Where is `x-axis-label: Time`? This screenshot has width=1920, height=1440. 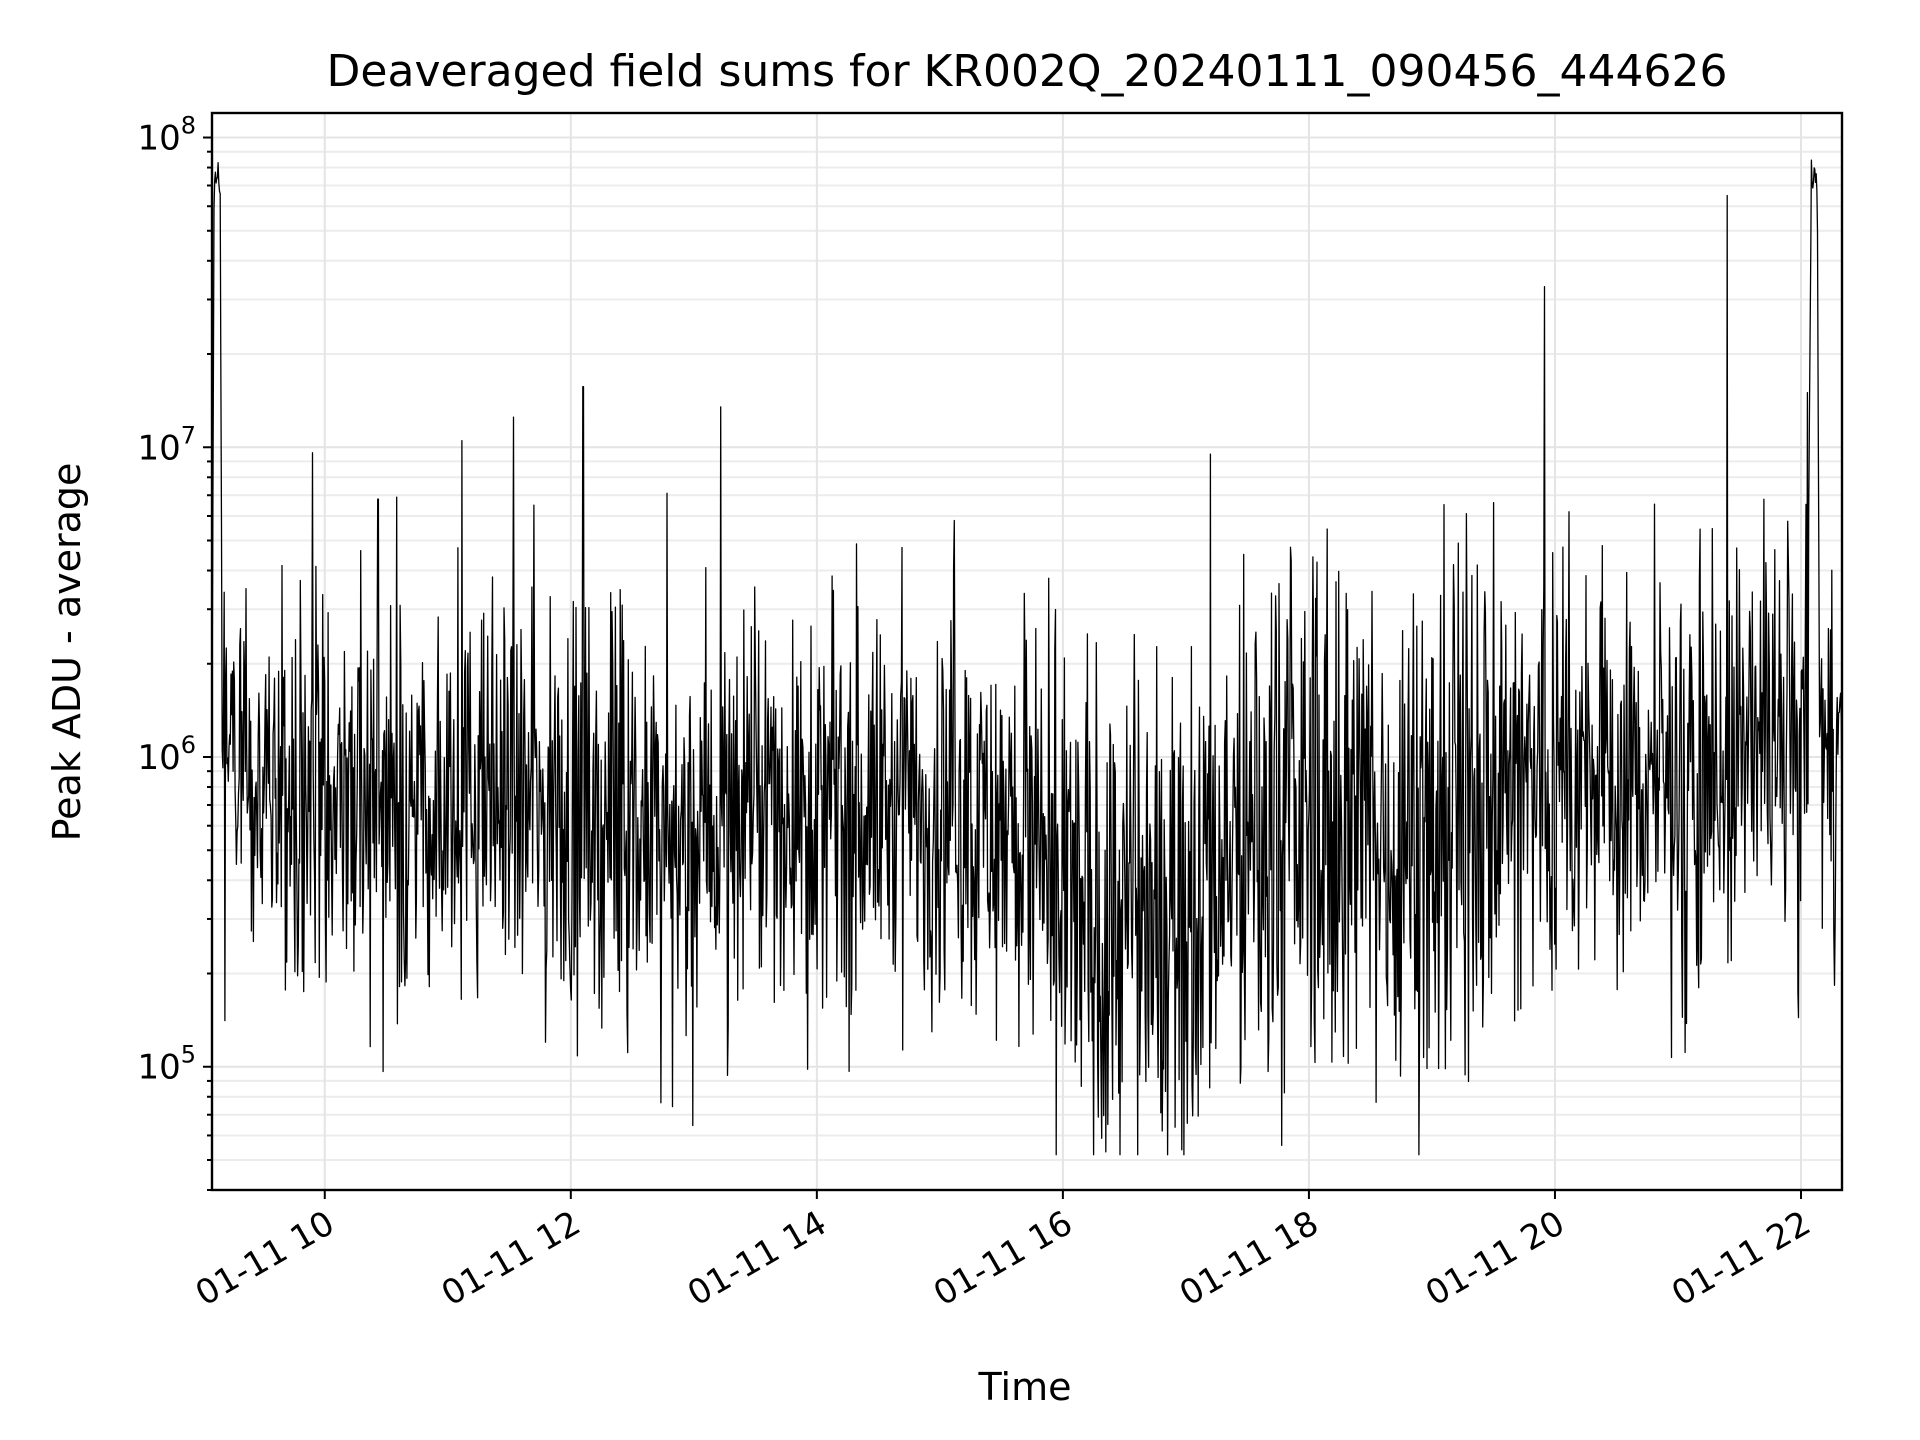 x-axis-label: Time is located at coordinates (1025, 1387).